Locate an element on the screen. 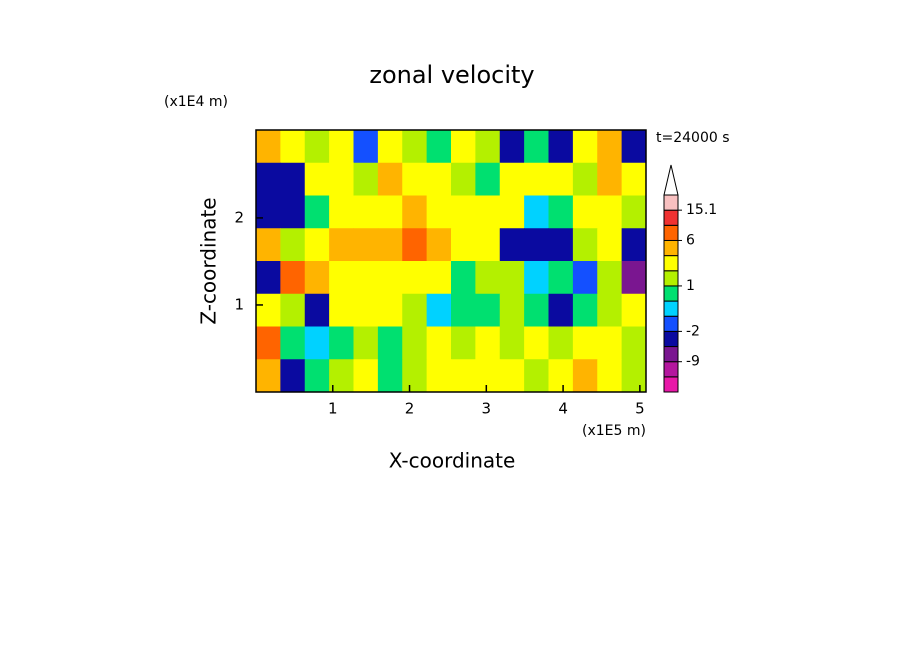 The image size is (904, 654). chart-title: zonal velocity is located at coordinates (451, 75).